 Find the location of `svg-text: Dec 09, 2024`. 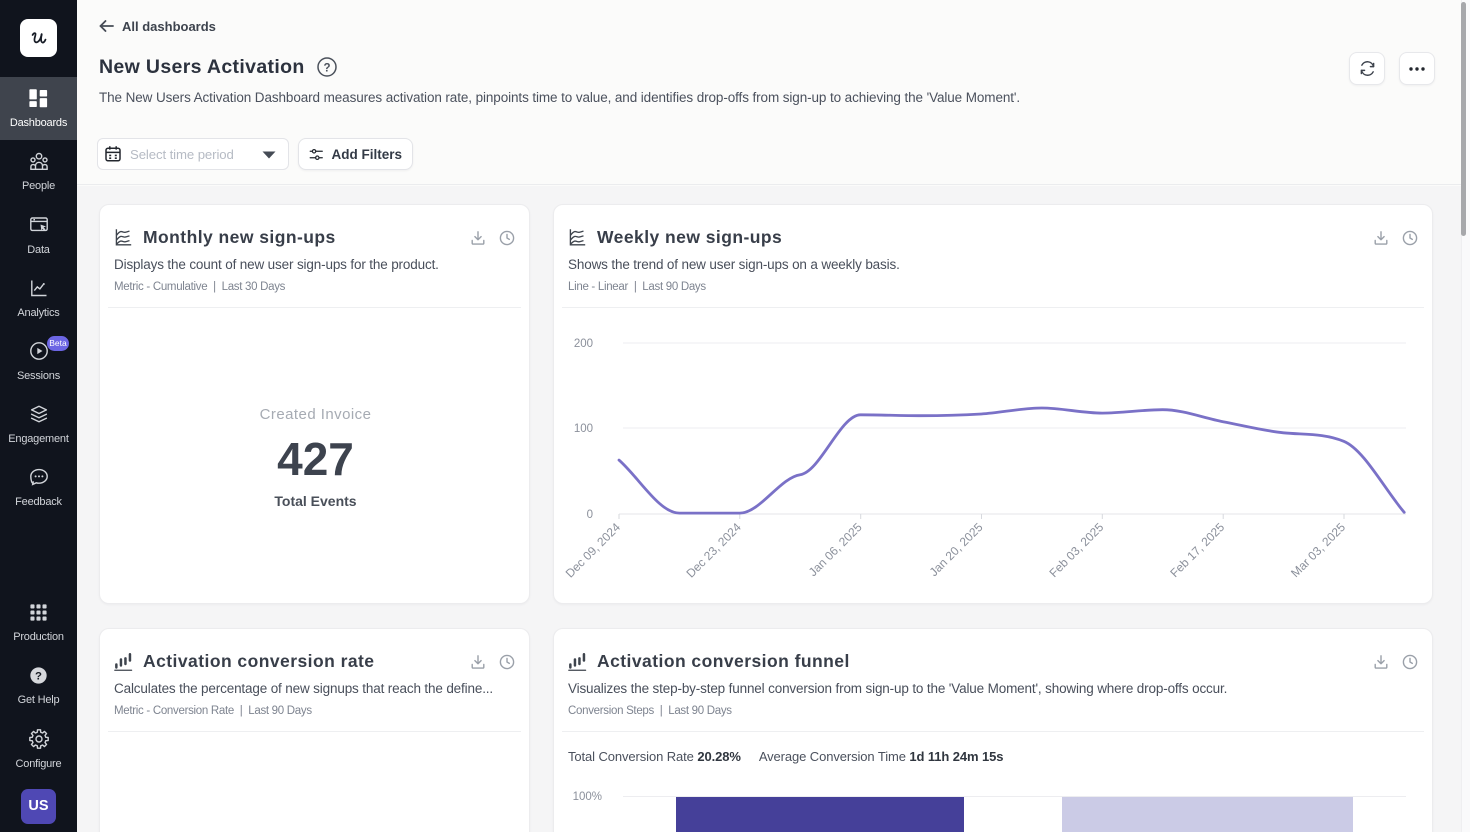

svg-text: Dec 09, 2024 is located at coordinates (593, 550).